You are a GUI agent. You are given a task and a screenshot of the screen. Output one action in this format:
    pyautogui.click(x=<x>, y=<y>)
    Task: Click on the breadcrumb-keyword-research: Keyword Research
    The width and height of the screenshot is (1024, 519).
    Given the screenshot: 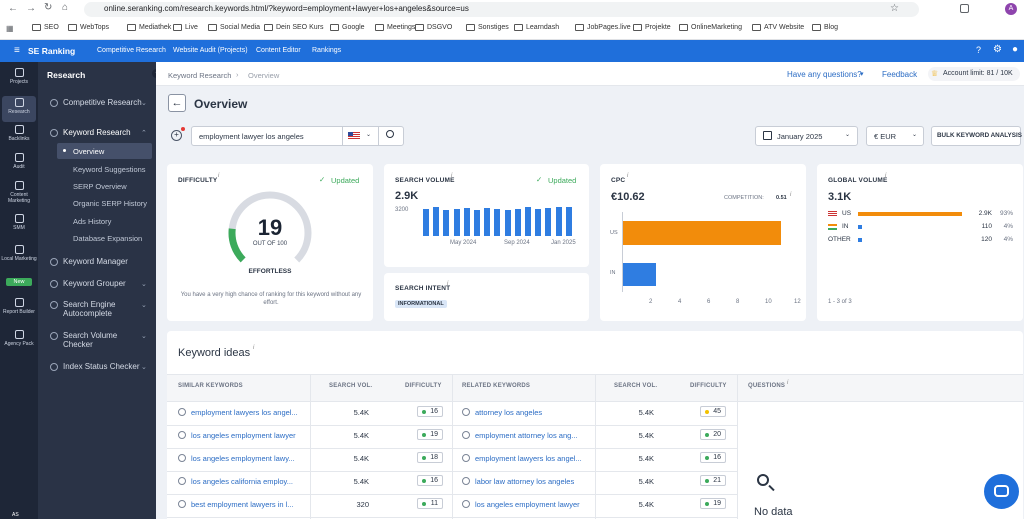 What is the action you would take?
    pyautogui.click(x=200, y=75)
    